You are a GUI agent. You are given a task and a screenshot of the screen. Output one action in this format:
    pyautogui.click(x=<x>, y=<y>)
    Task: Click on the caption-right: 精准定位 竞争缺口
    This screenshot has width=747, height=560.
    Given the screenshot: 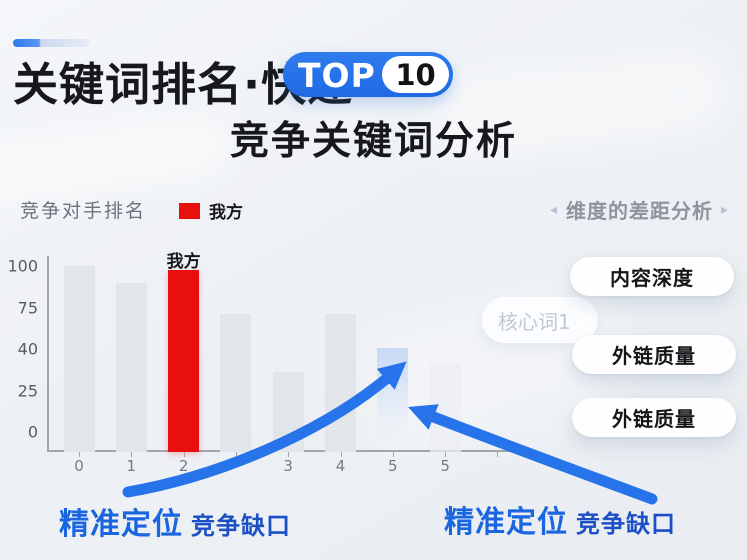 What is the action you would take?
    pyautogui.click(x=560, y=519)
    